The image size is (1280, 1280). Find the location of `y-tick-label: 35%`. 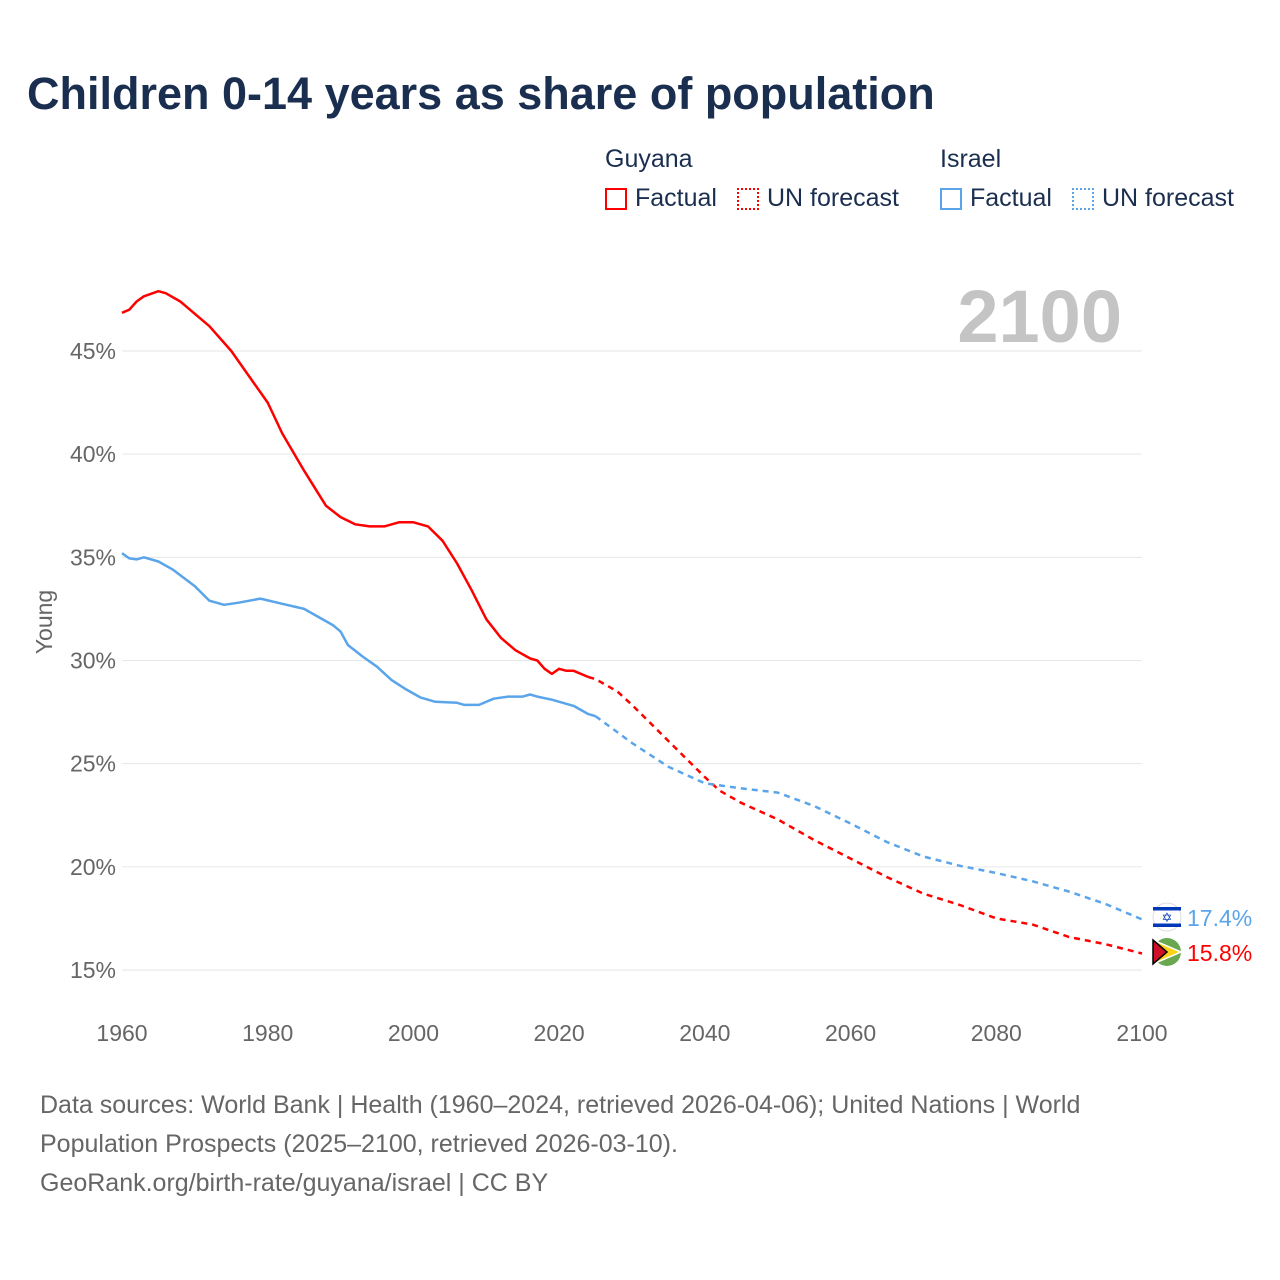

y-tick-label: 35% is located at coordinates (93, 557).